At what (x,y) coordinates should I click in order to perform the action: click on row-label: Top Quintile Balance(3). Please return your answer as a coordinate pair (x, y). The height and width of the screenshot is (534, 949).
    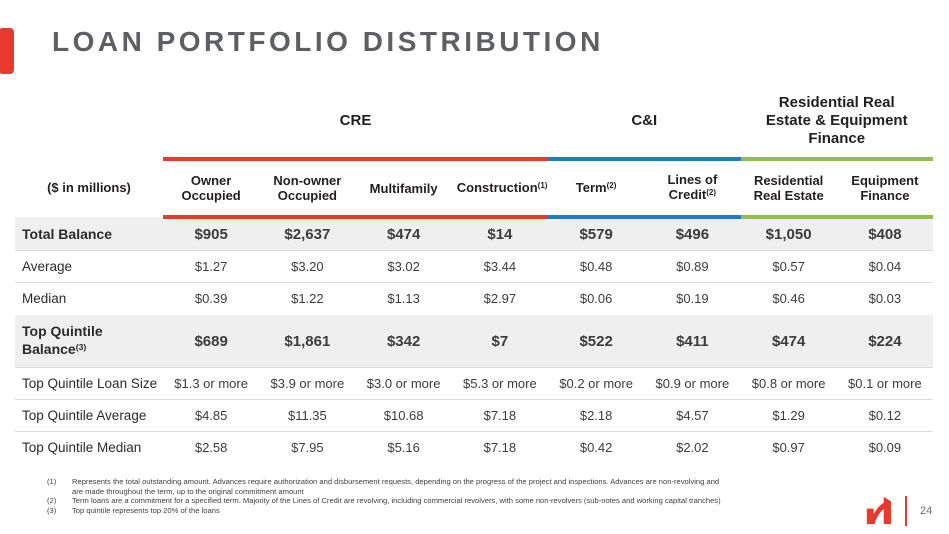
    Looking at the image, I should click on (62, 340).